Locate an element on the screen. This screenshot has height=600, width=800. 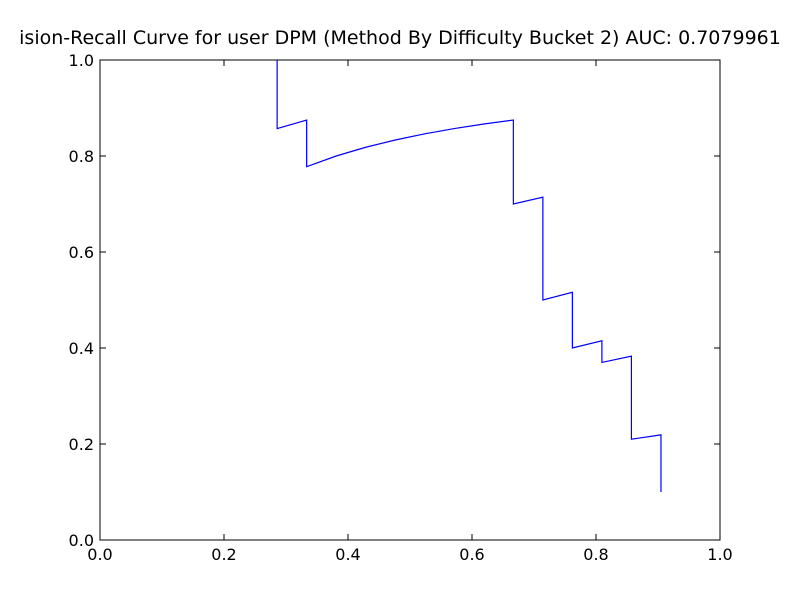
x-tick-label: 0.0 is located at coordinates (99, 554).